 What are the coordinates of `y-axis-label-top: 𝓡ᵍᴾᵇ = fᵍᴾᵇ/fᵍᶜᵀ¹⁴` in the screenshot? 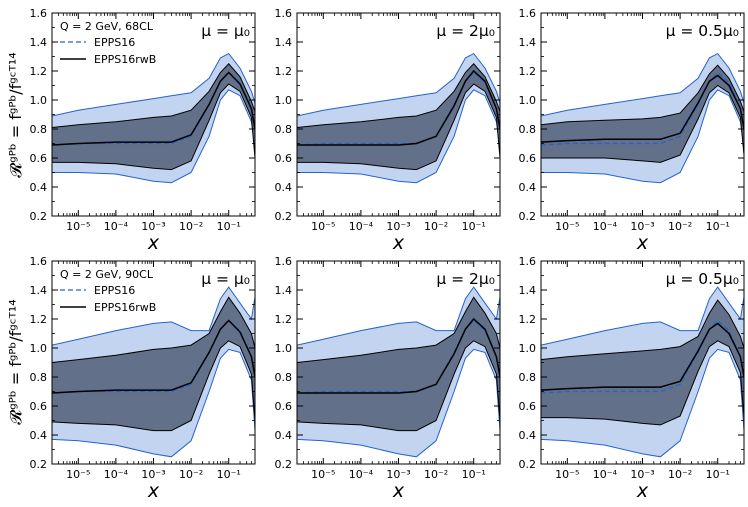 It's located at (15, 114).